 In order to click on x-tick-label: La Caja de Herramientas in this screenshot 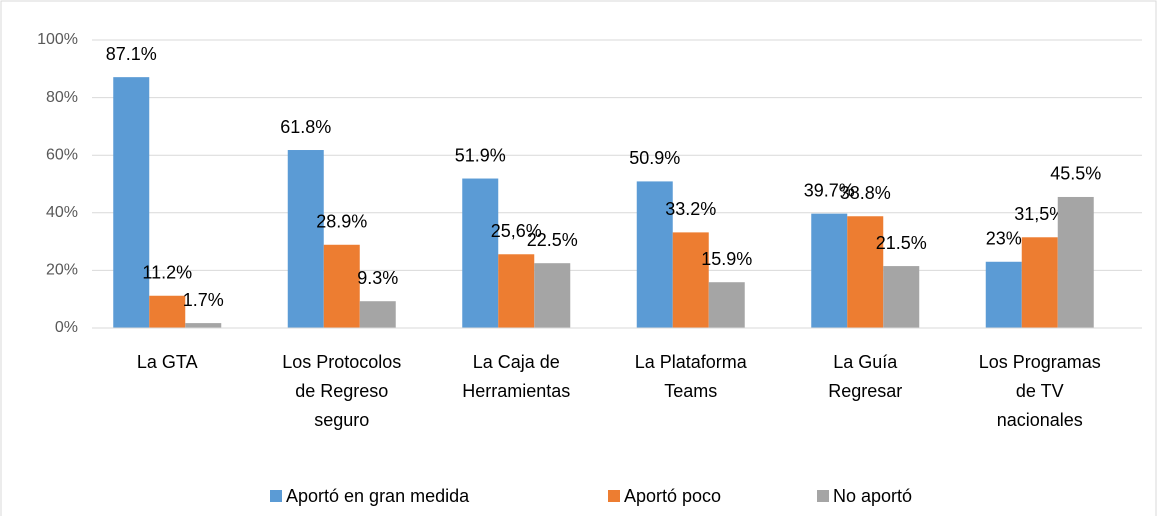, I will do `click(516, 376)`.